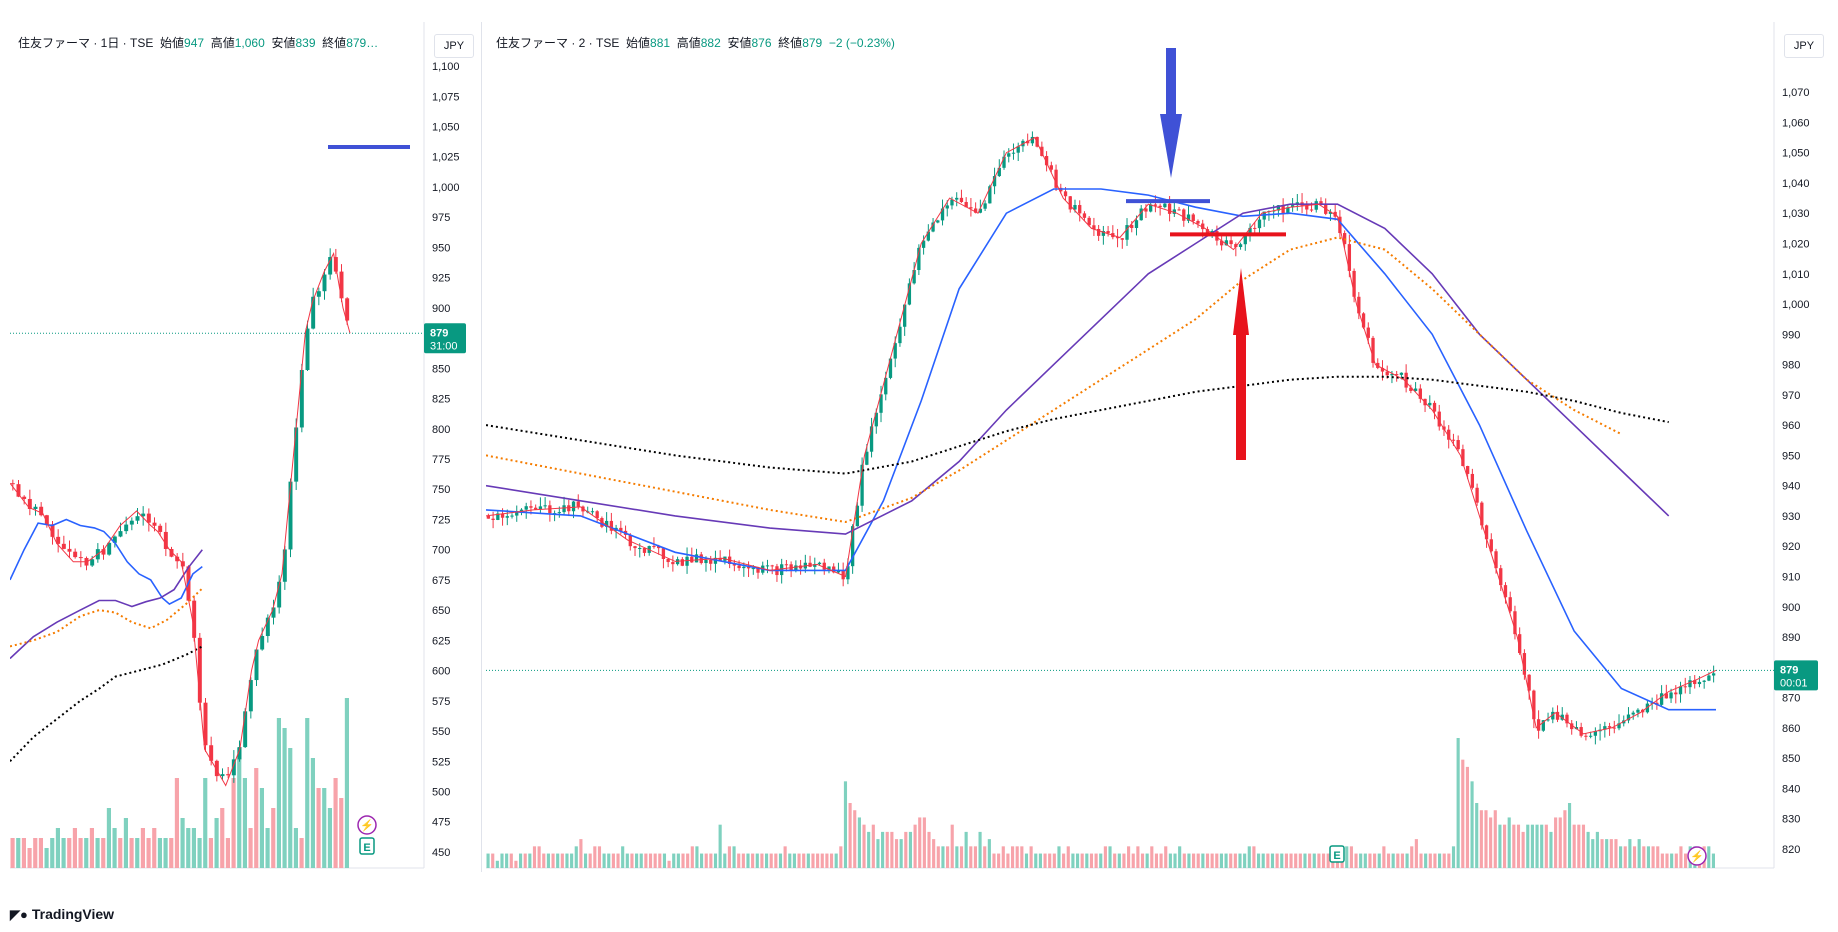 The width and height of the screenshot is (1838, 932). I want to click on price-tick-label: 1,000, so click(446, 188).